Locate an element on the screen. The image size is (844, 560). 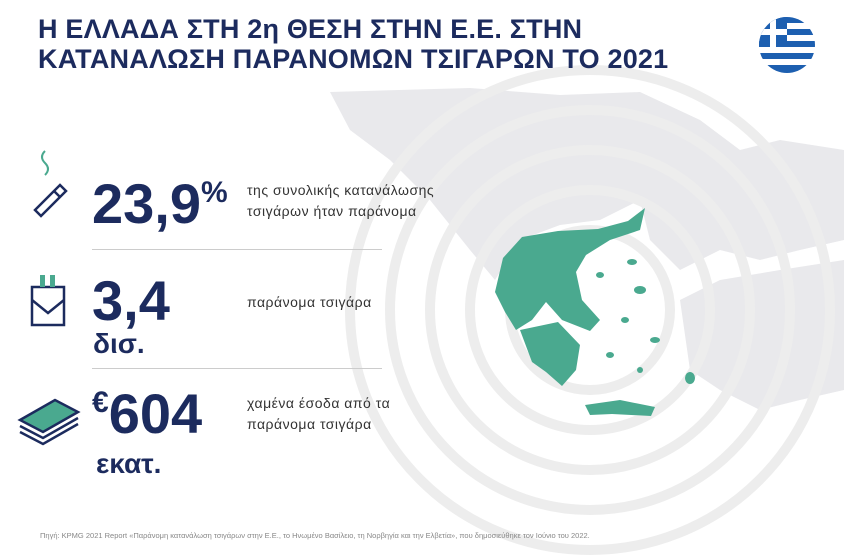
stat: €604 is located at coordinates (147, 414).